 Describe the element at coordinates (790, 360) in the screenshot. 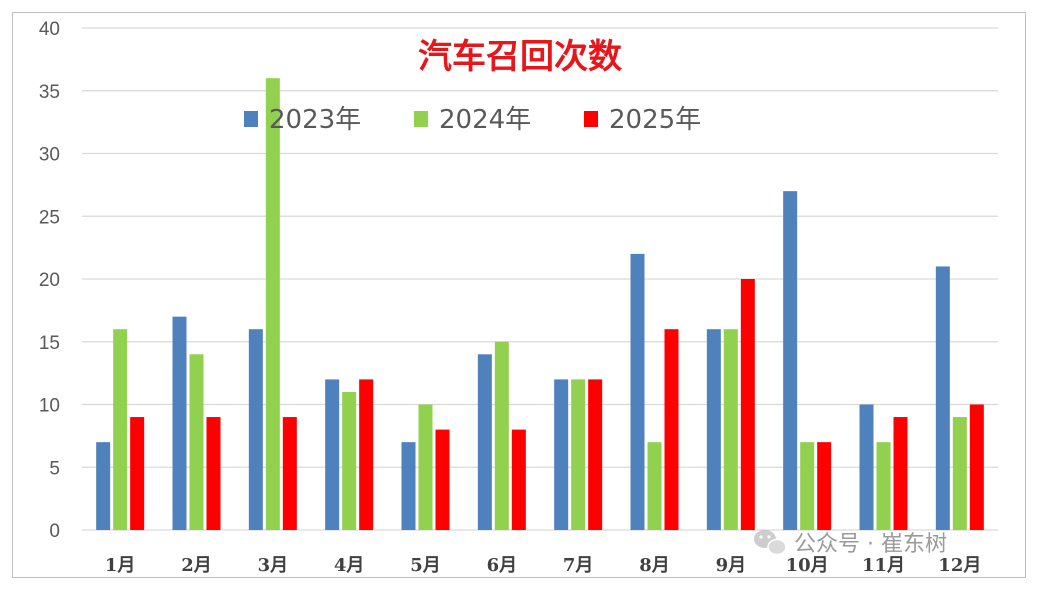

I see `bar-2023年-10月` at that location.